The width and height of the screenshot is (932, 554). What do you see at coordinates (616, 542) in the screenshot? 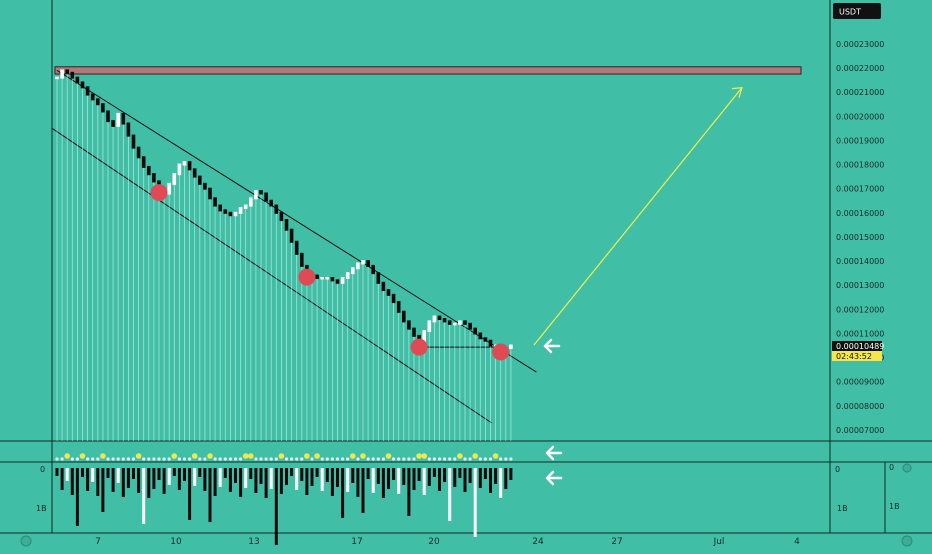
I see `time-tick-label: 27` at bounding box center [616, 542].